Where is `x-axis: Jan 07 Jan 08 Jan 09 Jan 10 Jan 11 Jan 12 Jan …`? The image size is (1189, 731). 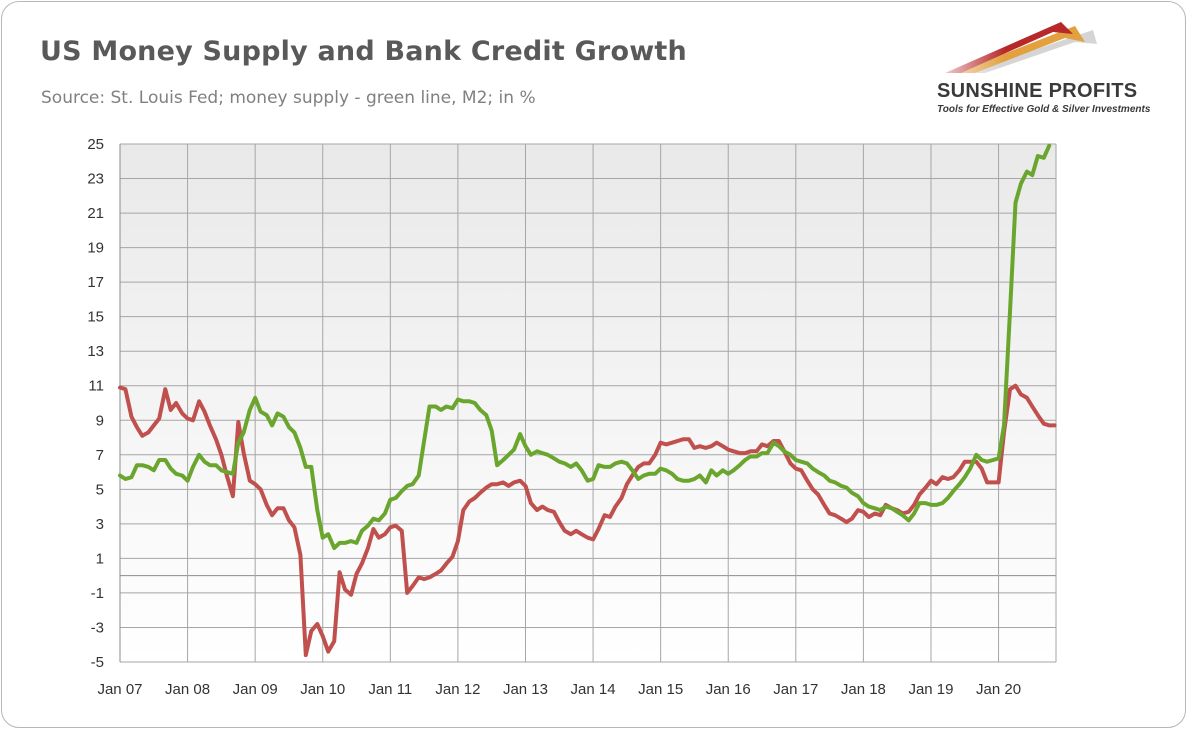 x-axis: Jan 07 Jan 08 Jan 09 Jan 10 Jan 11 Jan 12 Jan … is located at coordinates (559, 689).